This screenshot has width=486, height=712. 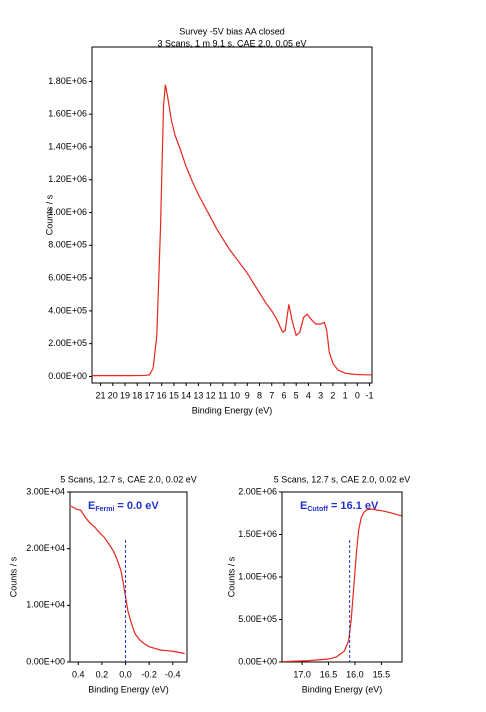 What do you see at coordinates (283, 395) in the screenshot?
I see `x-tick-label: 6` at bounding box center [283, 395].